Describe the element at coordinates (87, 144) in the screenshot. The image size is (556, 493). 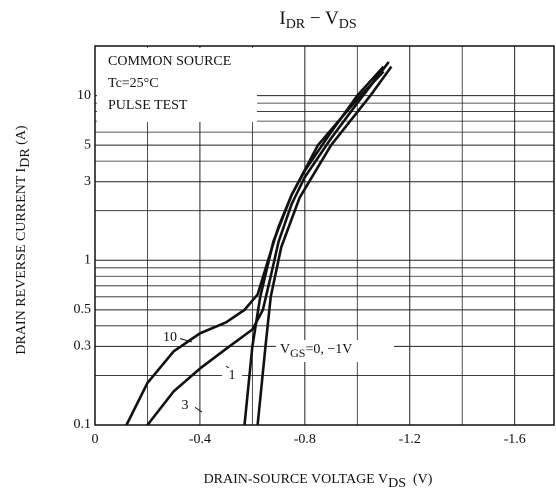
I see `y-tick-label: 5` at that location.